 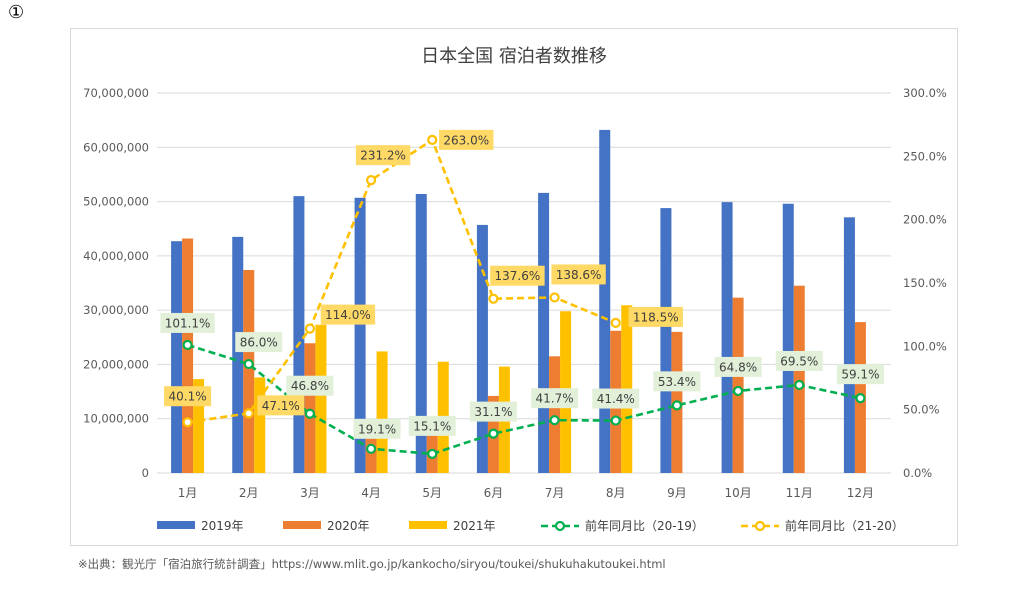 What do you see at coordinates (737, 493) in the screenshot?
I see `x-tick-label: 10月` at bounding box center [737, 493].